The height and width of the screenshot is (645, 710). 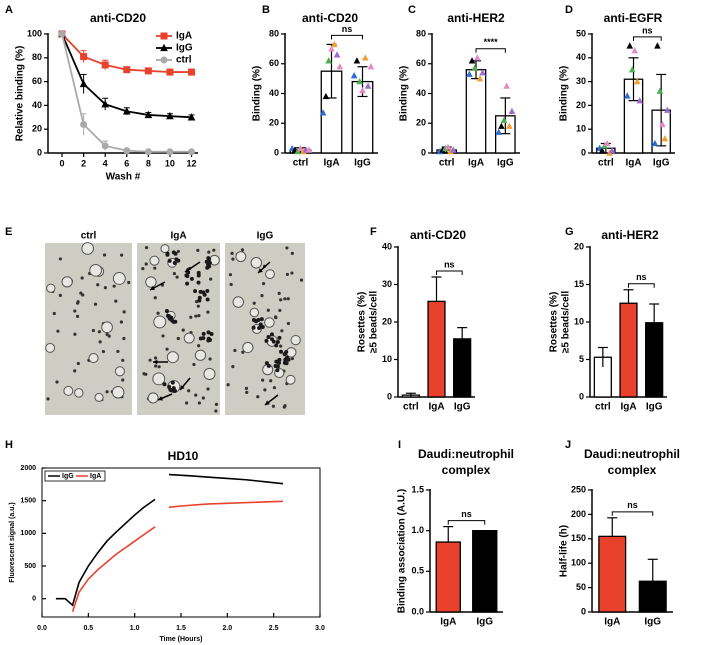 What do you see at coordinates (581, 396) in the screenshot?
I see `y-tick-label: 0` at bounding box center [581, 396].